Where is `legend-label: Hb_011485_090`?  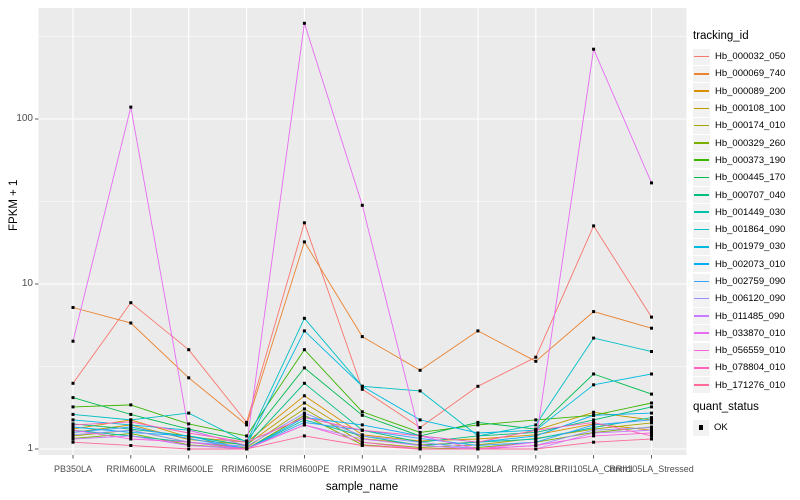
legend-label: Hb_011485_090 is located at coordinates (750, 316).